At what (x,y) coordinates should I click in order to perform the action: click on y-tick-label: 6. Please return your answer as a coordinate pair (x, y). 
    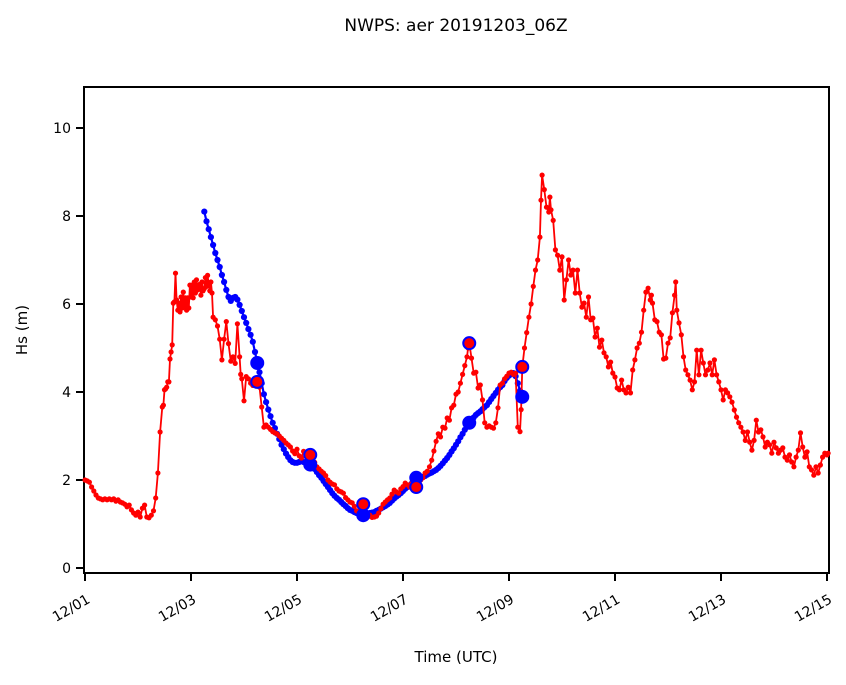
    Looking at the image, I should click on (66, 305).